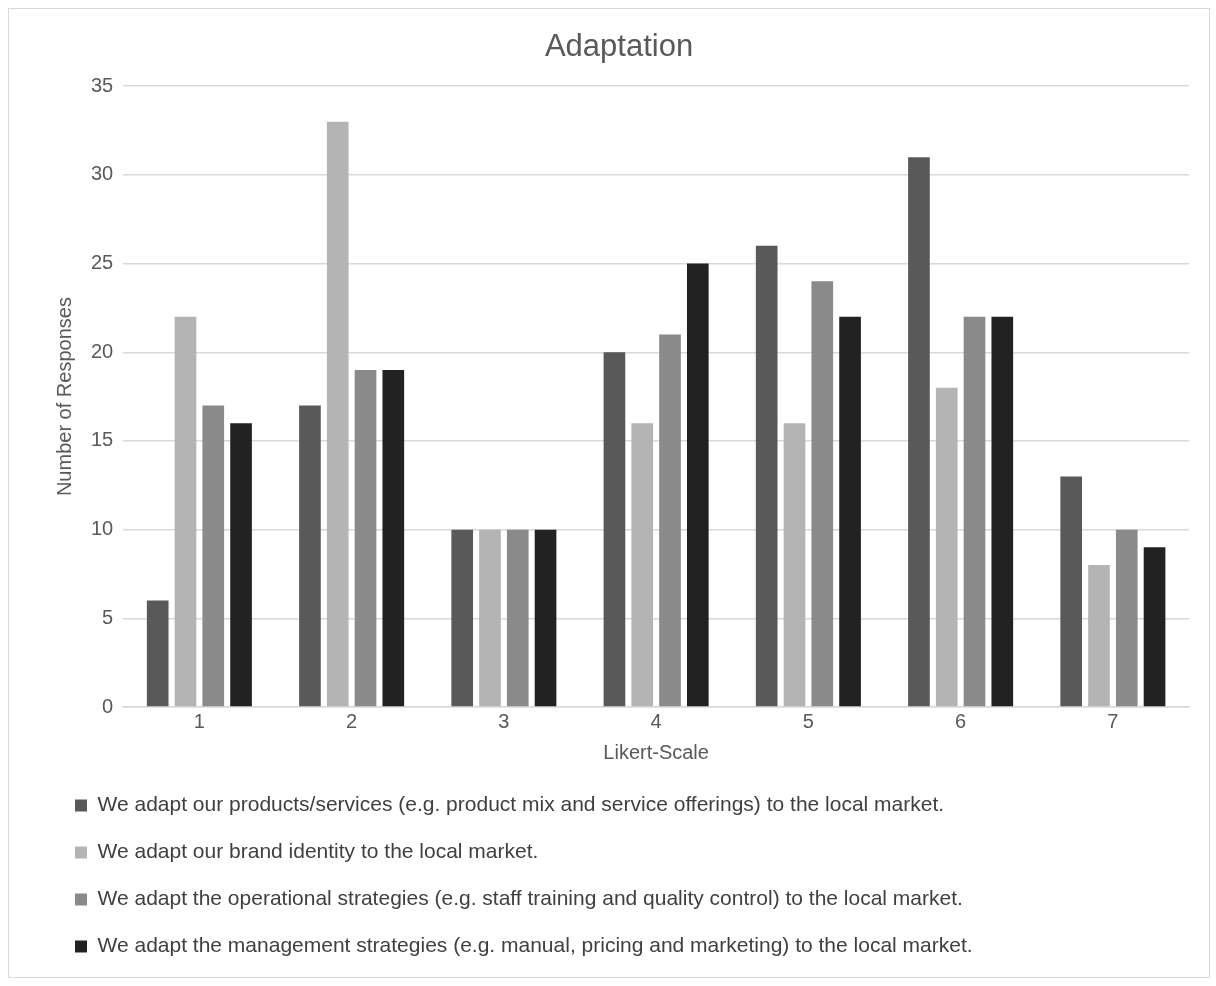  I want to click on x-tick-label: 6, so click(961, 720).